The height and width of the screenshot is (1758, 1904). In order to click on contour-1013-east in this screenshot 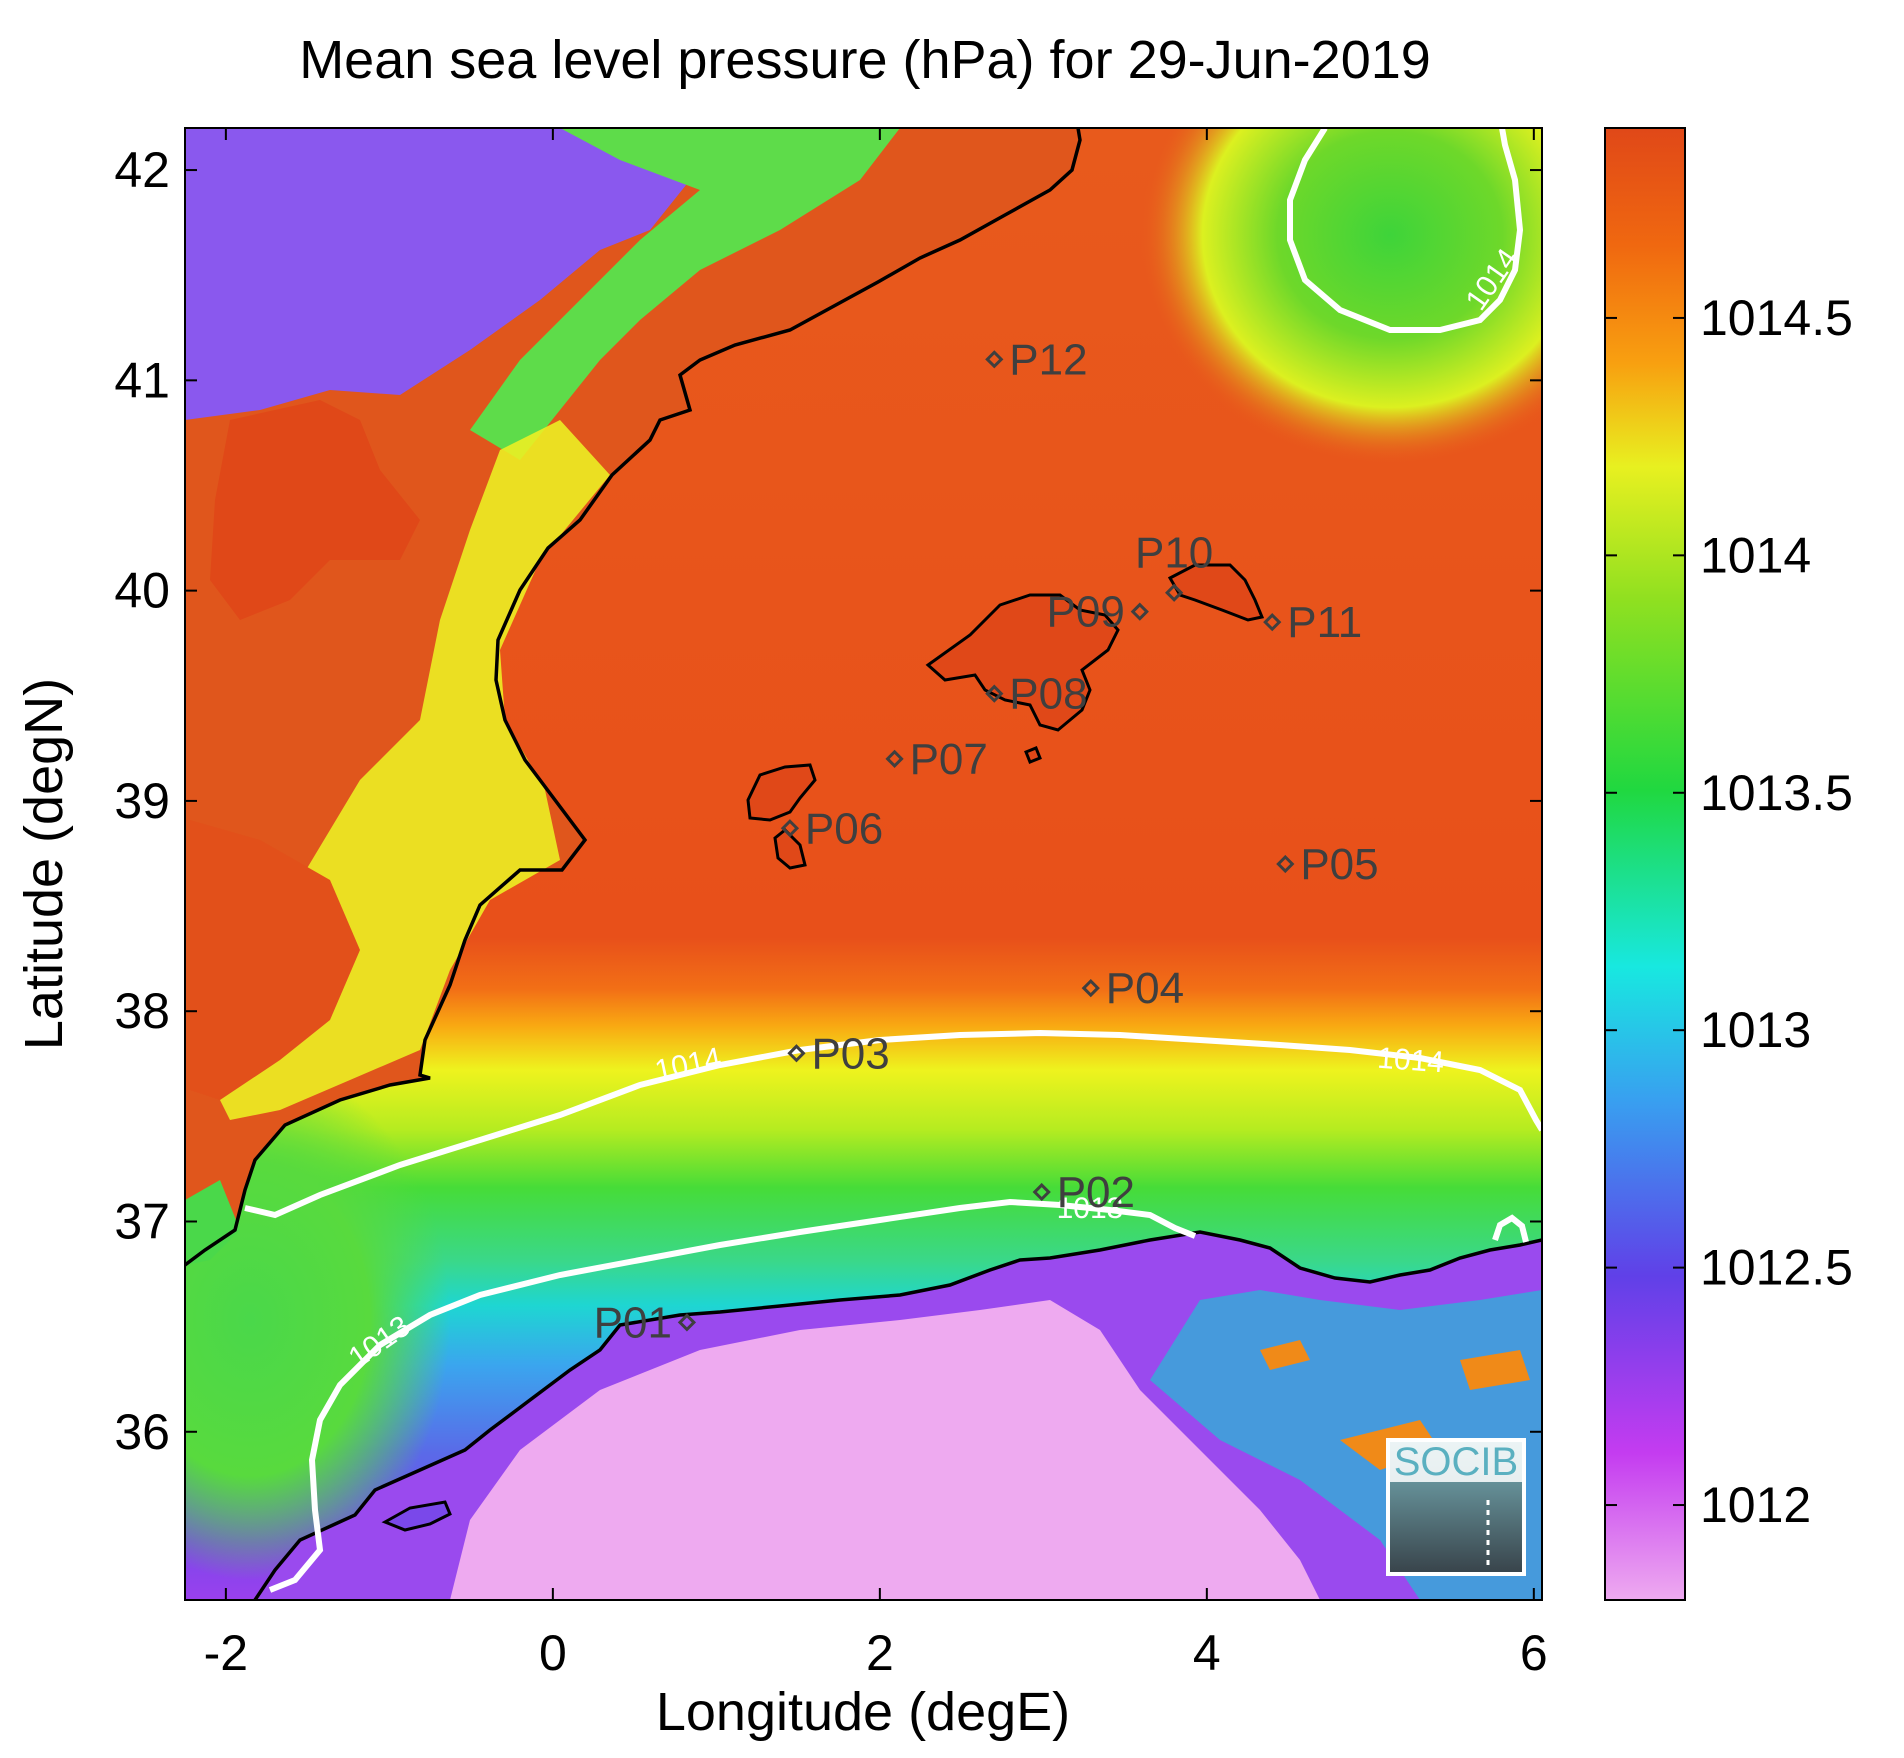, I will do `click(1510, 1228)`.